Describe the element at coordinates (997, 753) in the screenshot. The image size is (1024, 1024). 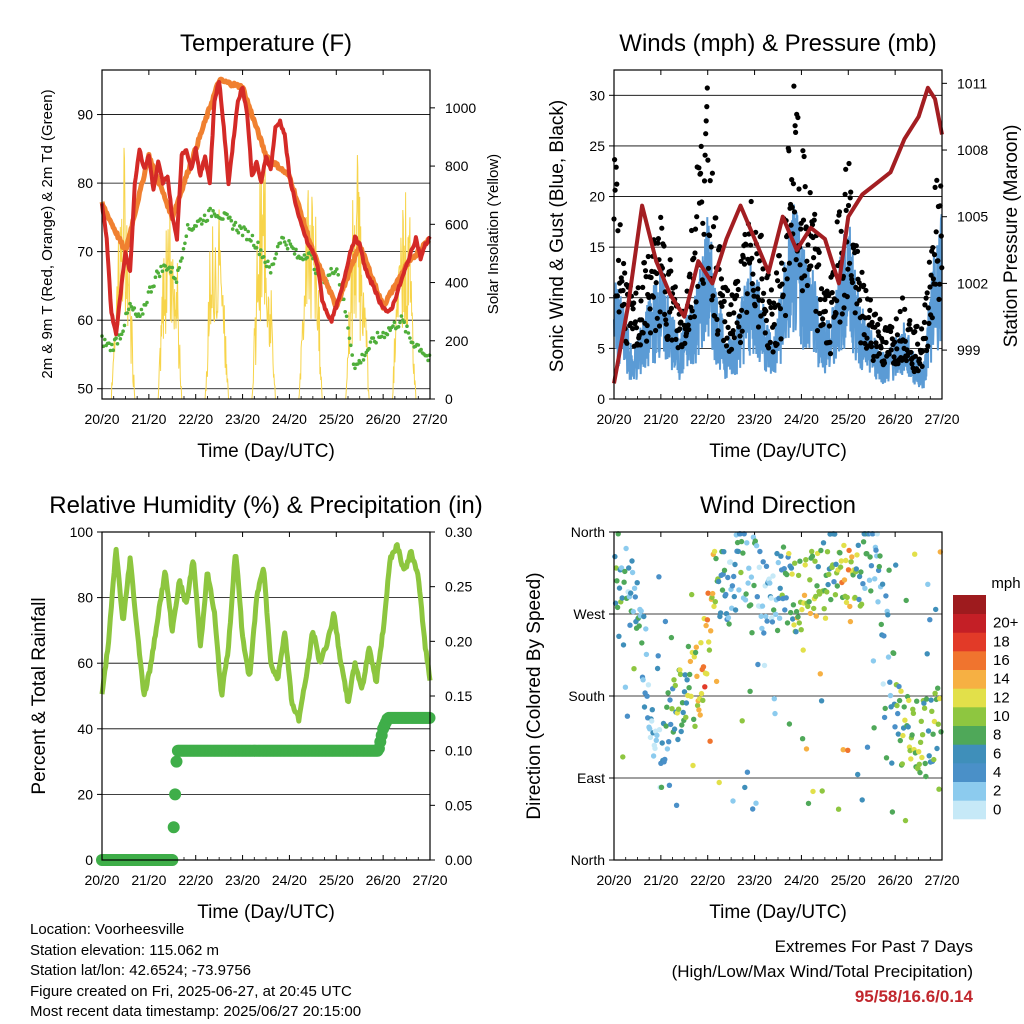
I see `legend-label: 6` at that location.